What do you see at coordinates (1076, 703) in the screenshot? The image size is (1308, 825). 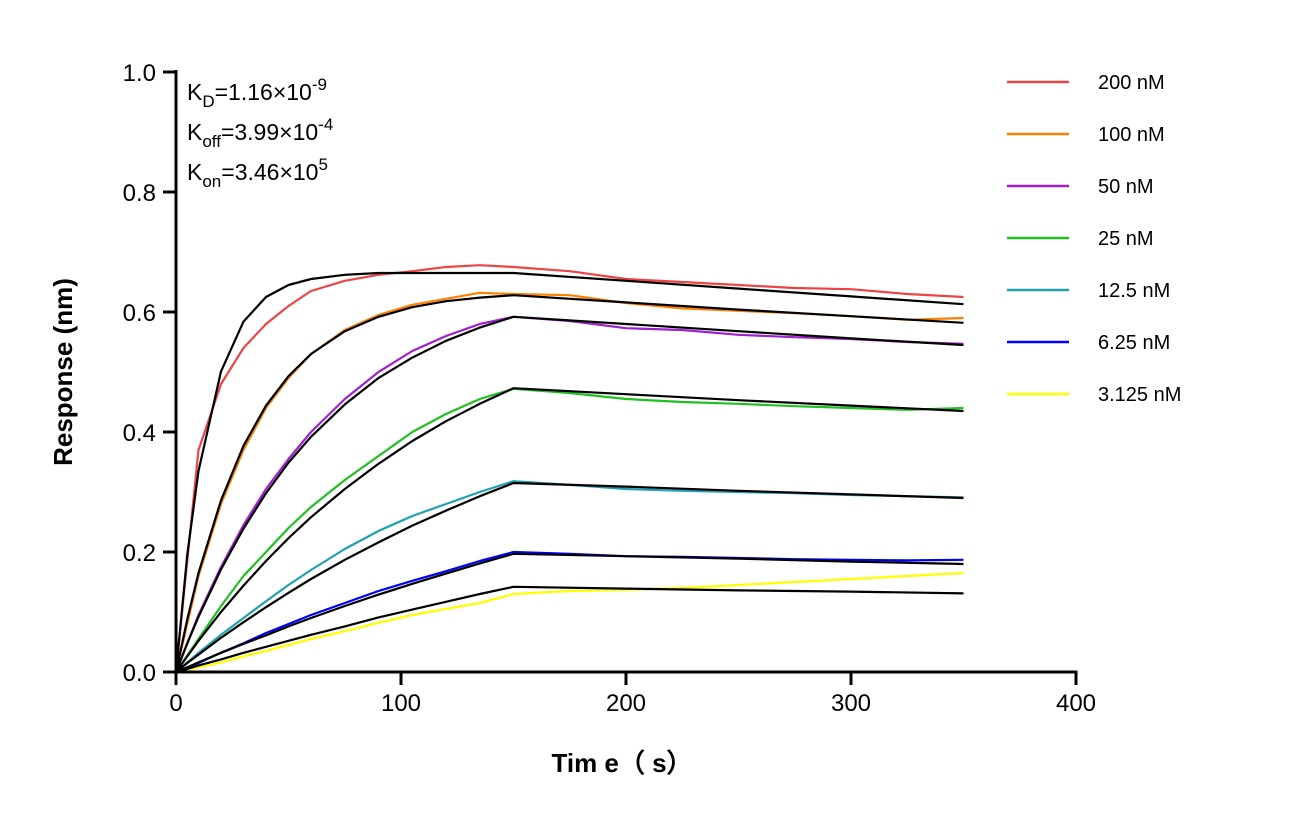 I see `x-tick-label: 400` at bounding box center [1076, 703].